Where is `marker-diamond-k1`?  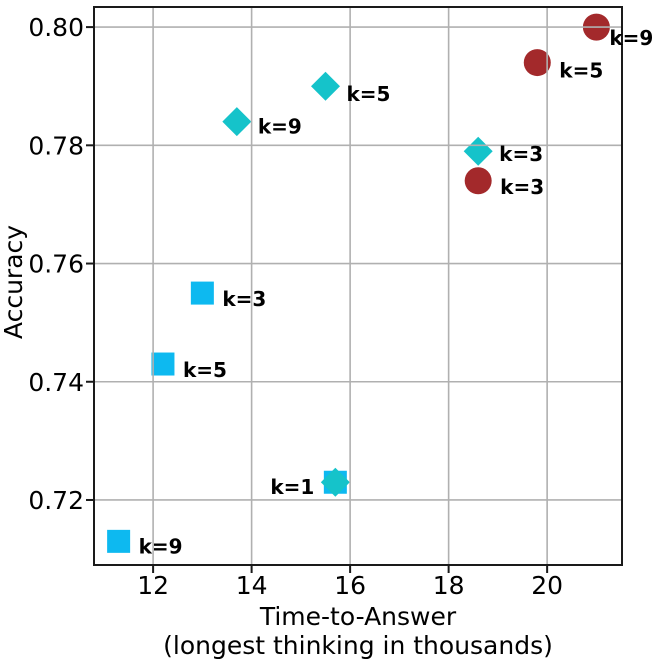 marker-diamond-k1 is located at coordinates (335, 482).